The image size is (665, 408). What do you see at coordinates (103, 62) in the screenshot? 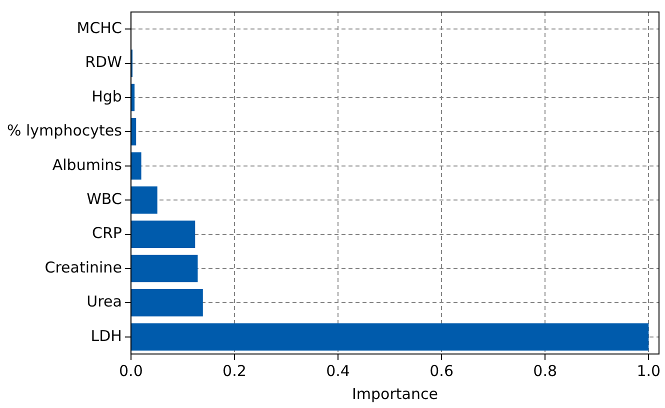
I see `y-tick-label: RDW` at bounding box center [103, 62].